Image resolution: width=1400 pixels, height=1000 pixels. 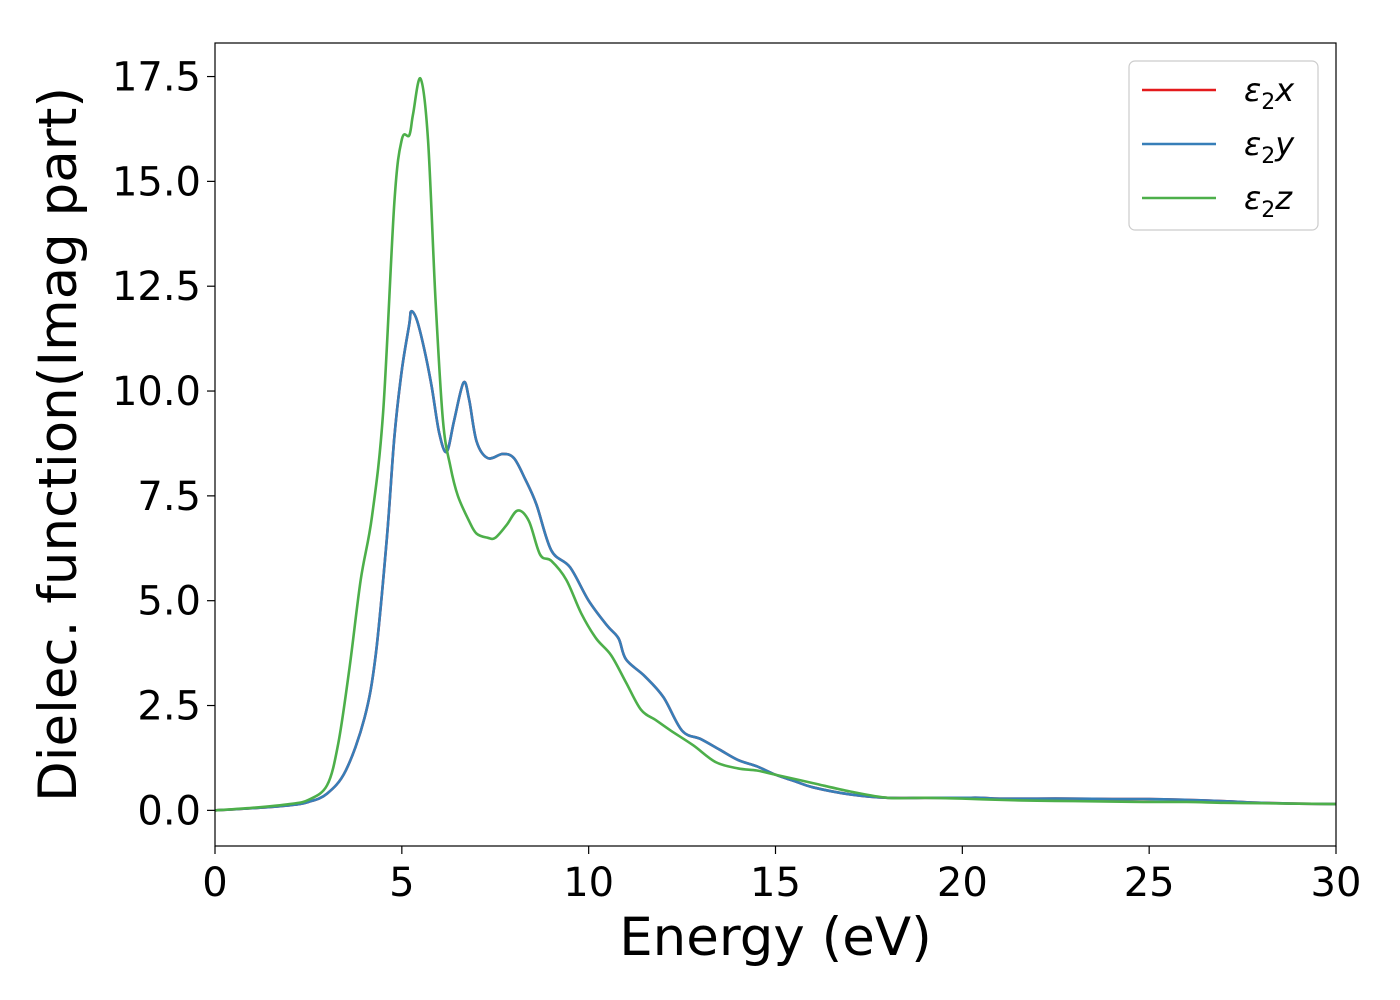 I want to click on y-tick-label: 10.0, so click(x=156, y=392).